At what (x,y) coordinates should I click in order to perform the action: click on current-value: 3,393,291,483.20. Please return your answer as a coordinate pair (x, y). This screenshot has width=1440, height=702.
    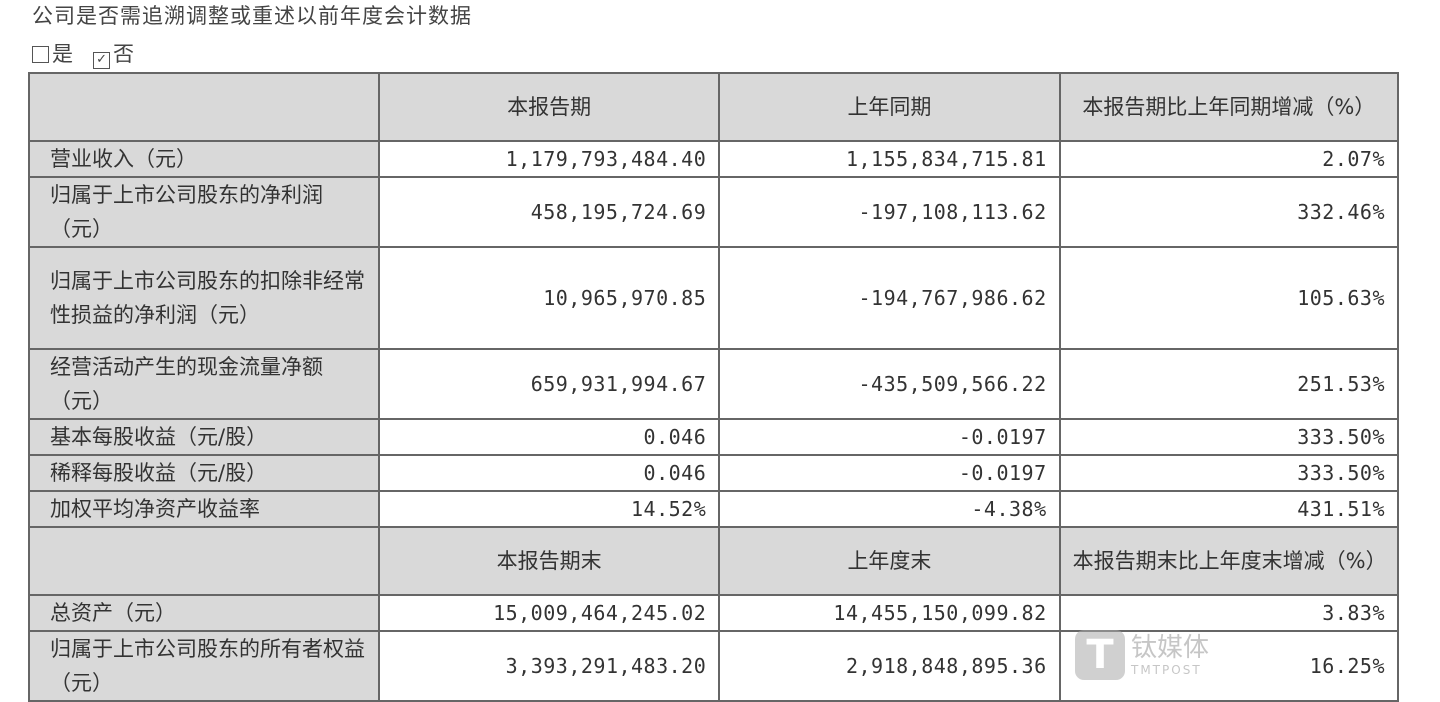
    Looking at the image, I should click on (549, 666).